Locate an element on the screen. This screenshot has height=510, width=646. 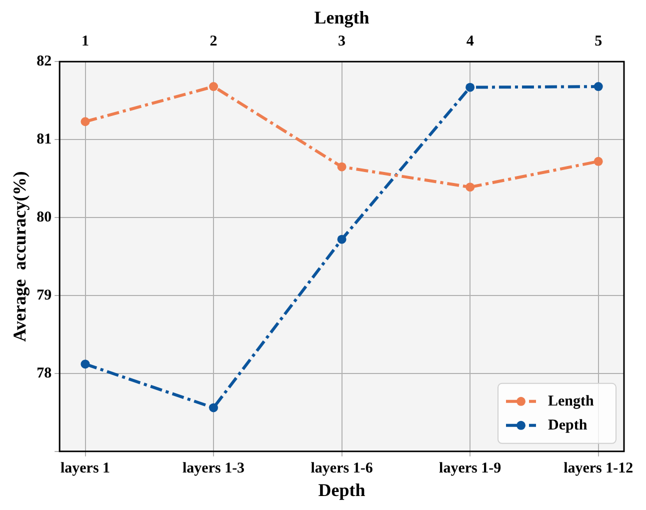
x2-tick-label: 4 is located at coordinates (470, 41).